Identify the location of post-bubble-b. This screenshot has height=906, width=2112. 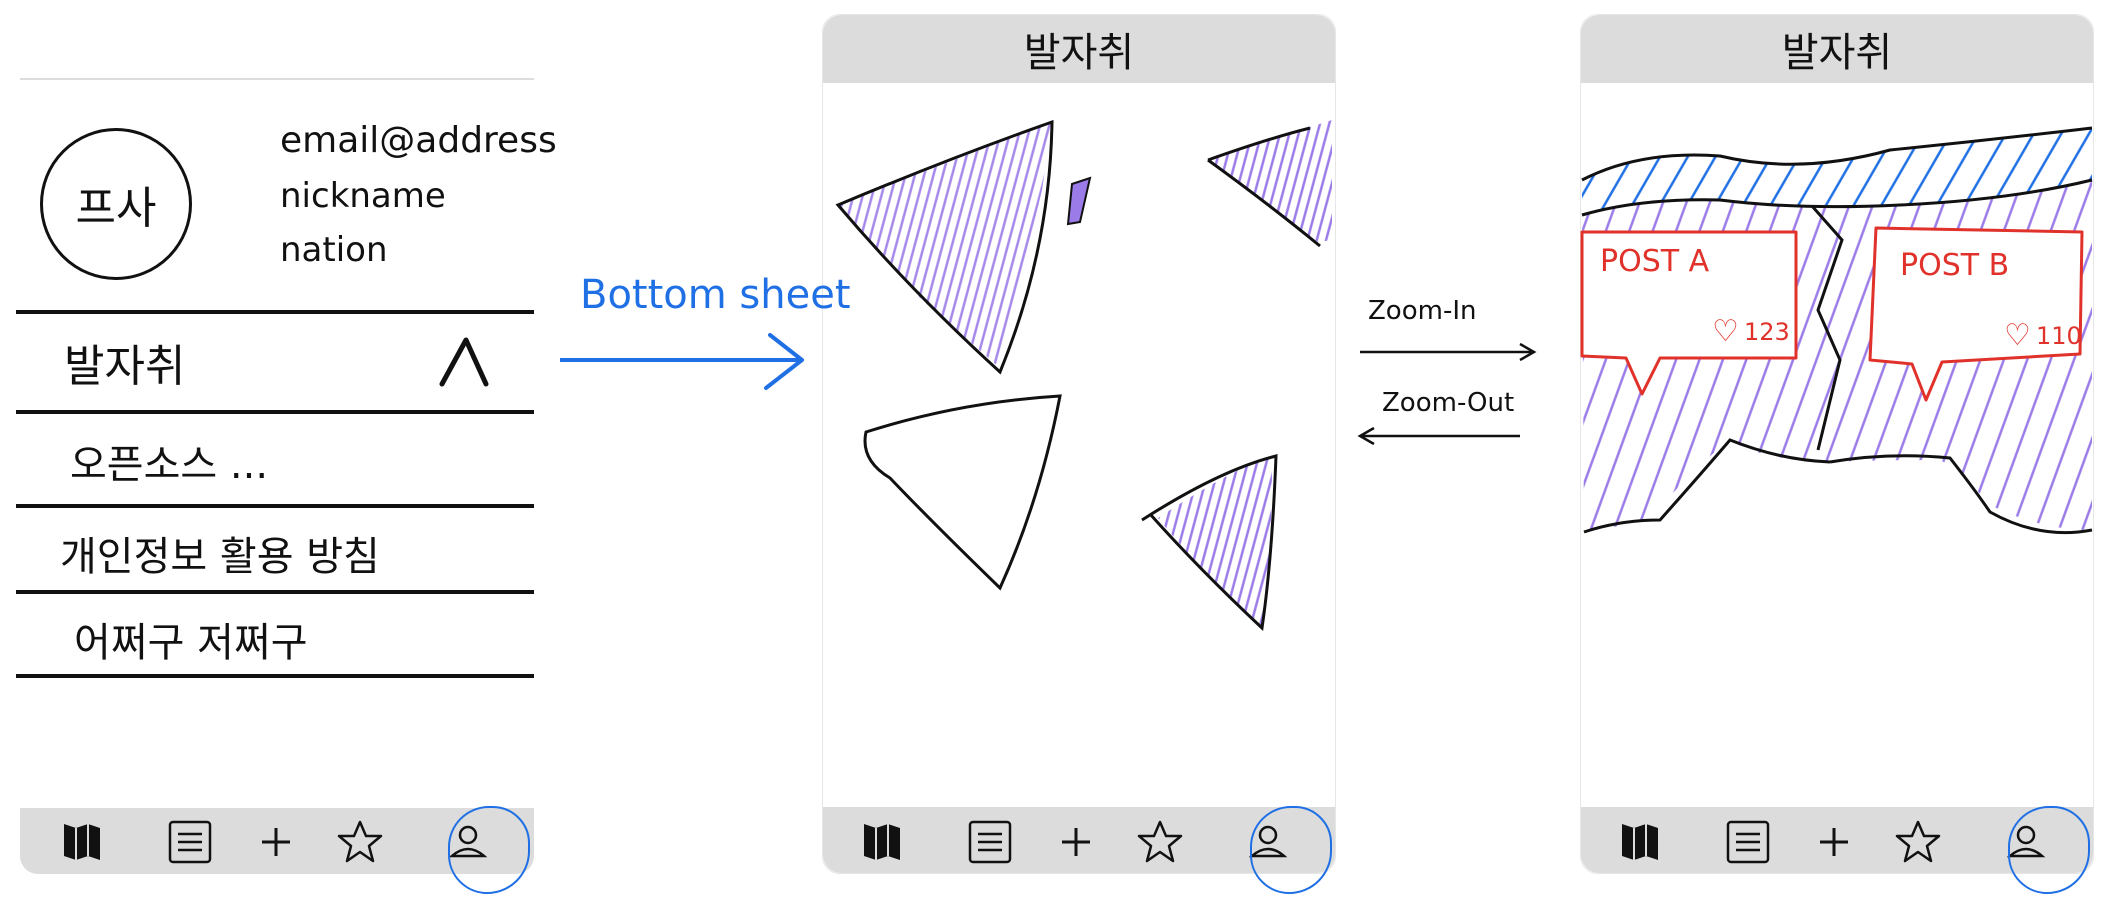
(1976, 314).